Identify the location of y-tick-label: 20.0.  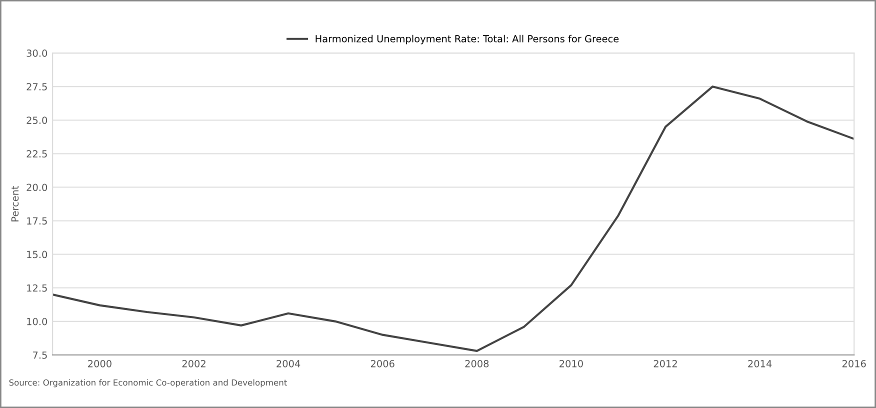
(37, 188).